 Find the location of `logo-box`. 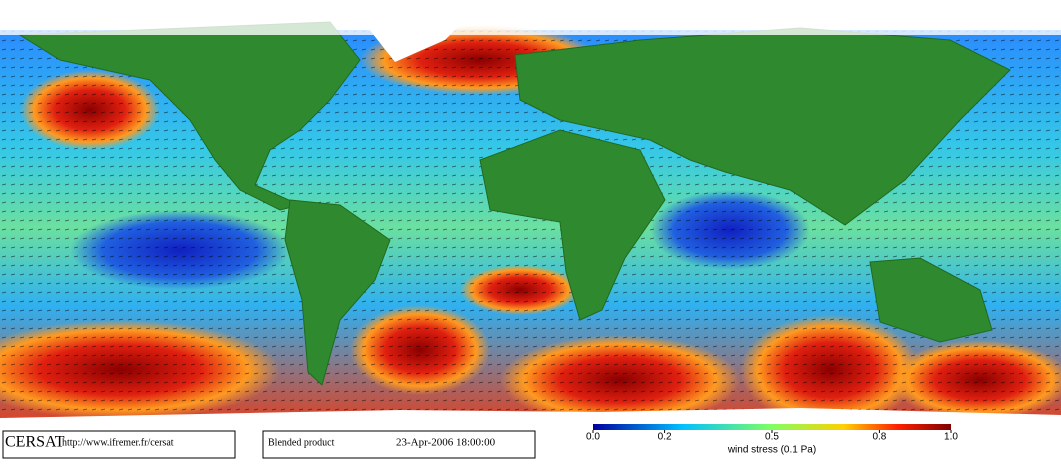

logo-box is located at coordinates (119, 444).